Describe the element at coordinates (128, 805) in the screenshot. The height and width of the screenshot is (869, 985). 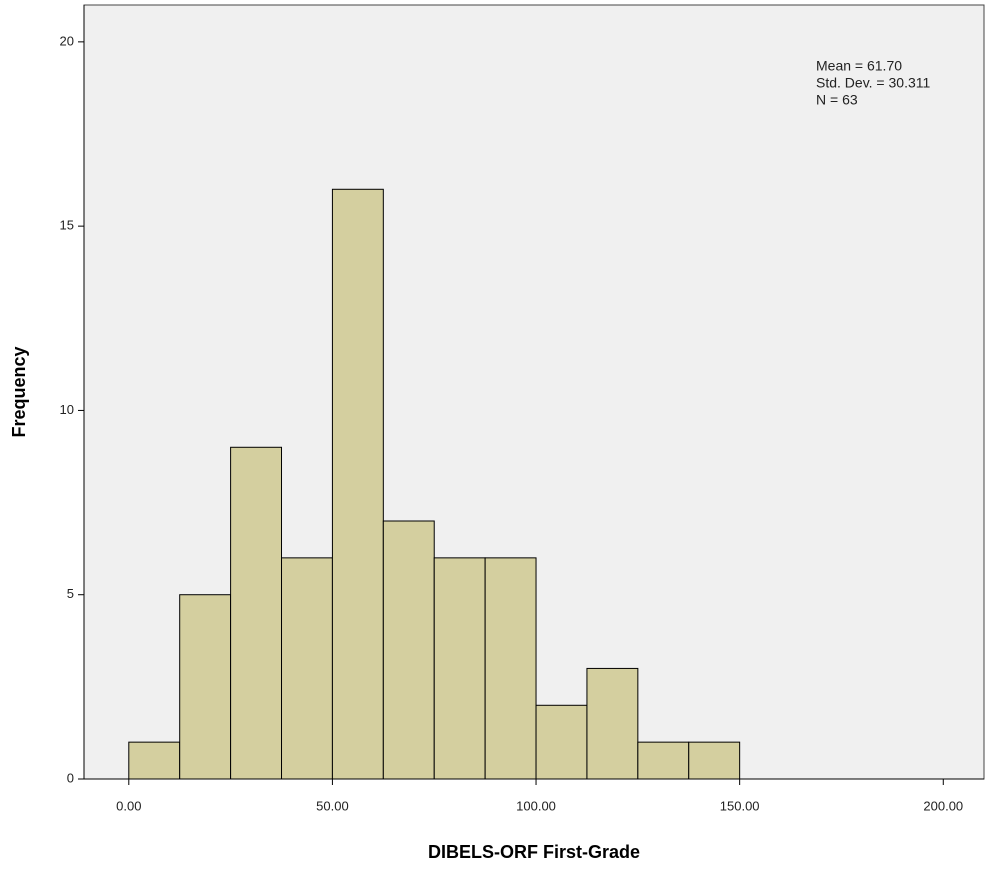
I see `x-tick-label: 0.00` at that location.